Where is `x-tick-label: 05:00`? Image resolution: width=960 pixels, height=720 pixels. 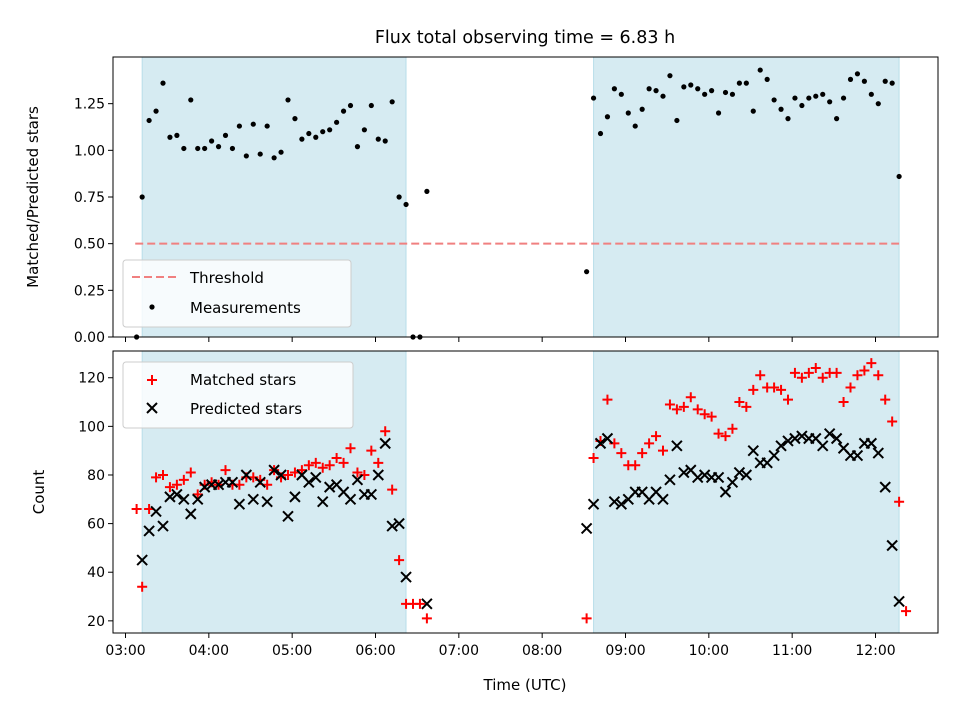 x-tick-label: 05:00 is located at coordinates (292, 651).